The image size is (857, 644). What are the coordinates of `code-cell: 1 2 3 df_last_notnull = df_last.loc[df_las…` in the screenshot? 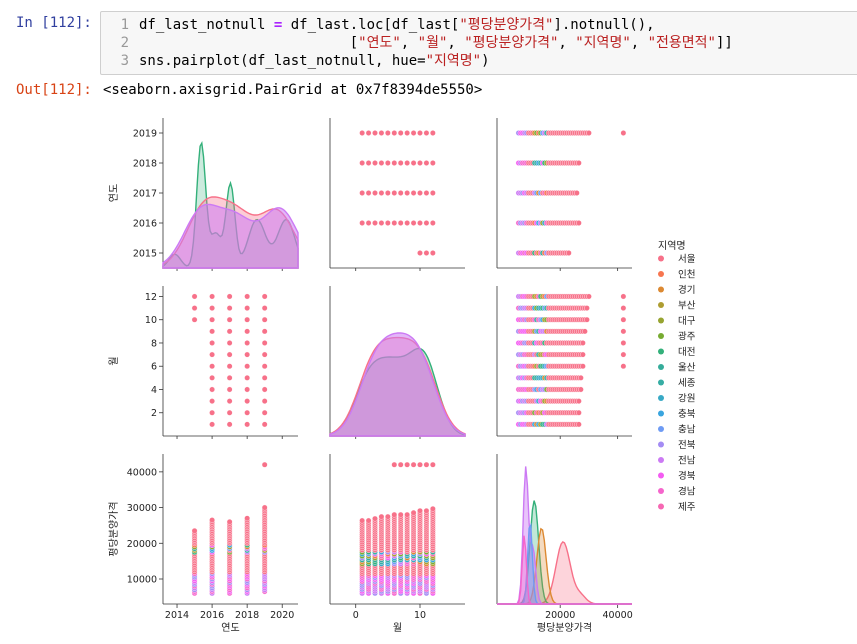 It's located at (478, 43).